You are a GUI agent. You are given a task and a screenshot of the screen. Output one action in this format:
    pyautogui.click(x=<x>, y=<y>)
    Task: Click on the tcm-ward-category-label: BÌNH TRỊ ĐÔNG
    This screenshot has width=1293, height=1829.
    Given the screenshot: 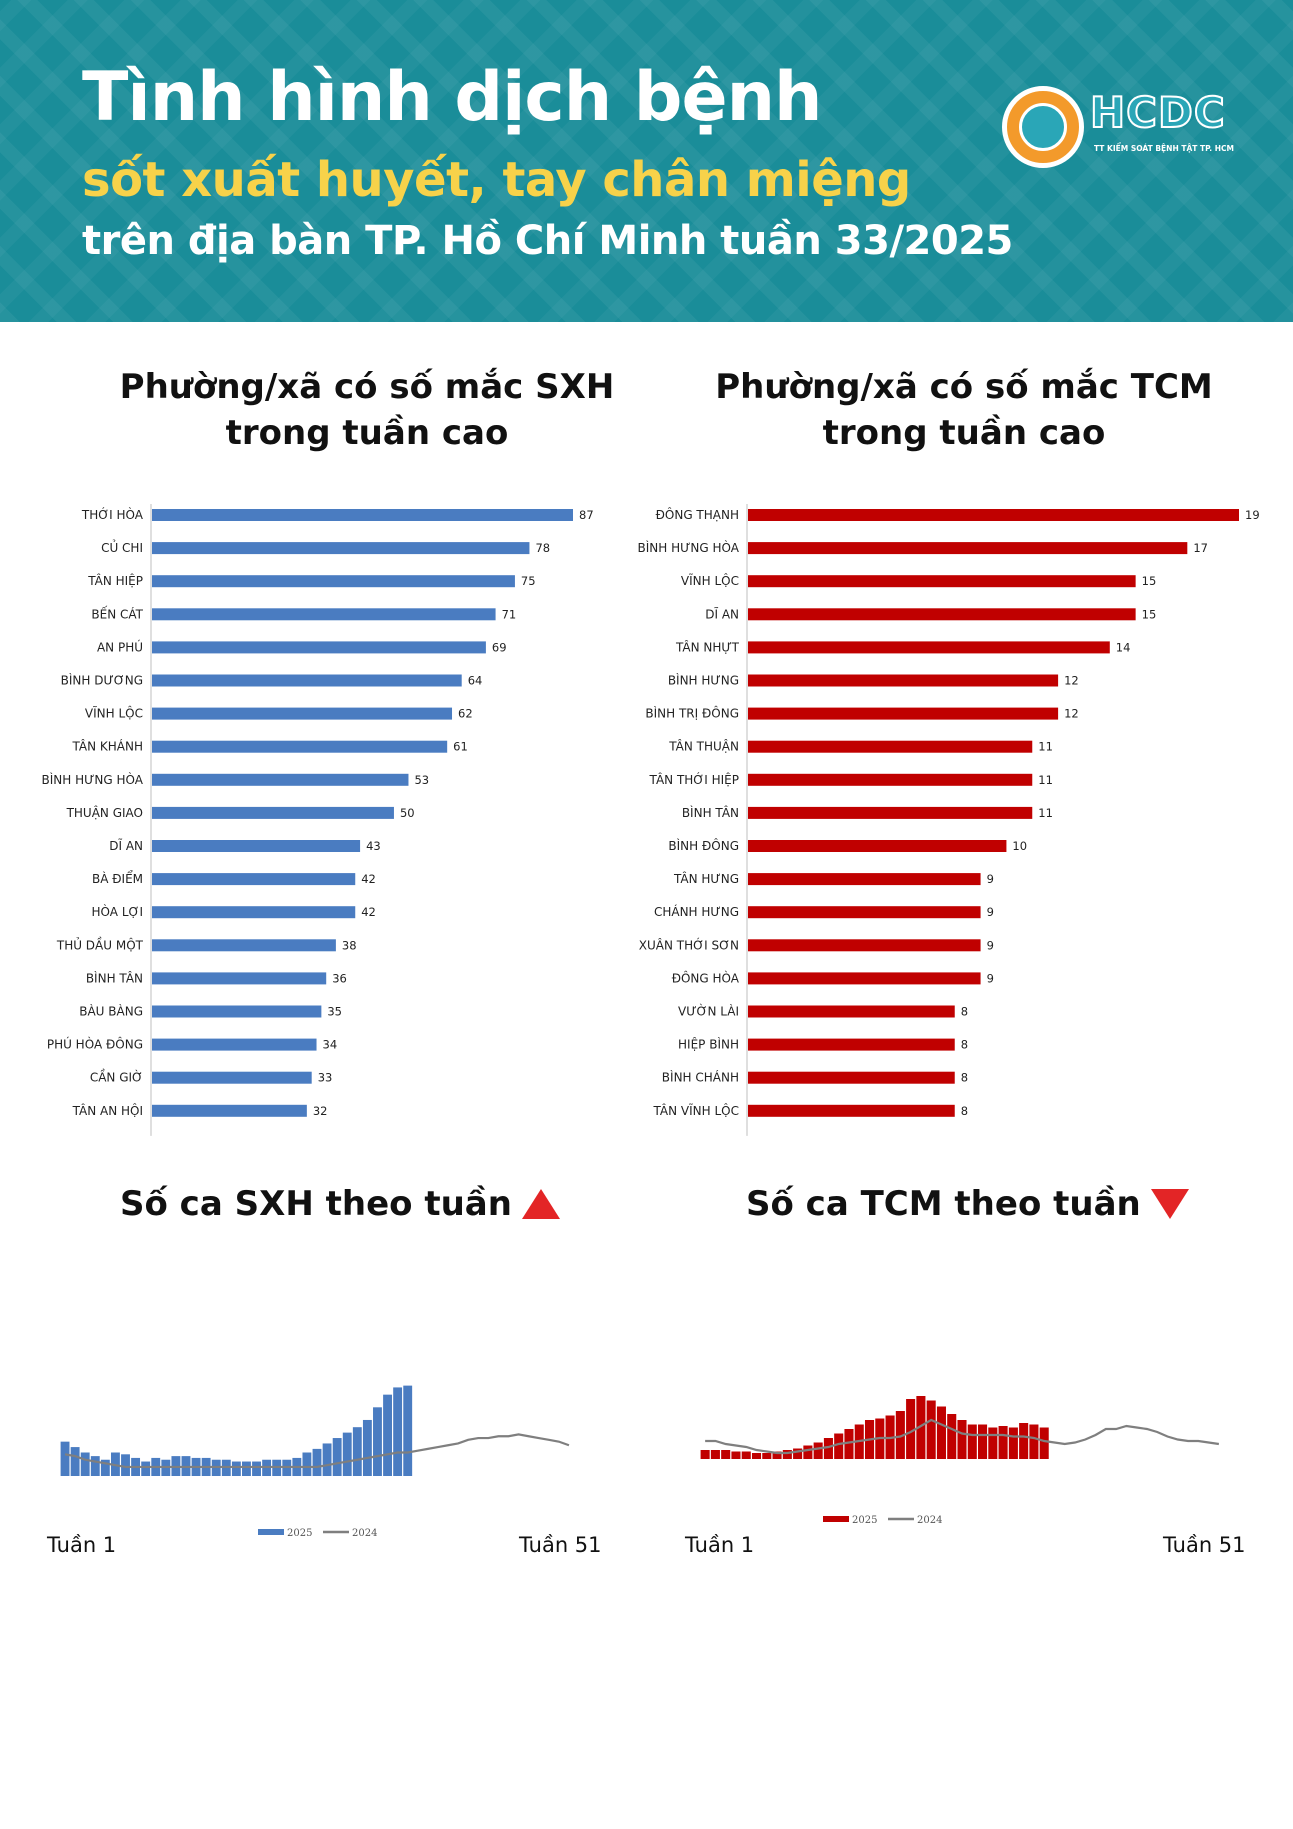 What is the action you would take?
    pyautogui.click(x=692, y=713)
    